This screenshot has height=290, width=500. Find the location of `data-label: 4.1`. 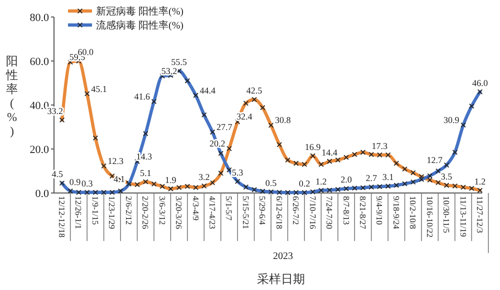

data-label: 4.1 is located at coordinates (119, 179).